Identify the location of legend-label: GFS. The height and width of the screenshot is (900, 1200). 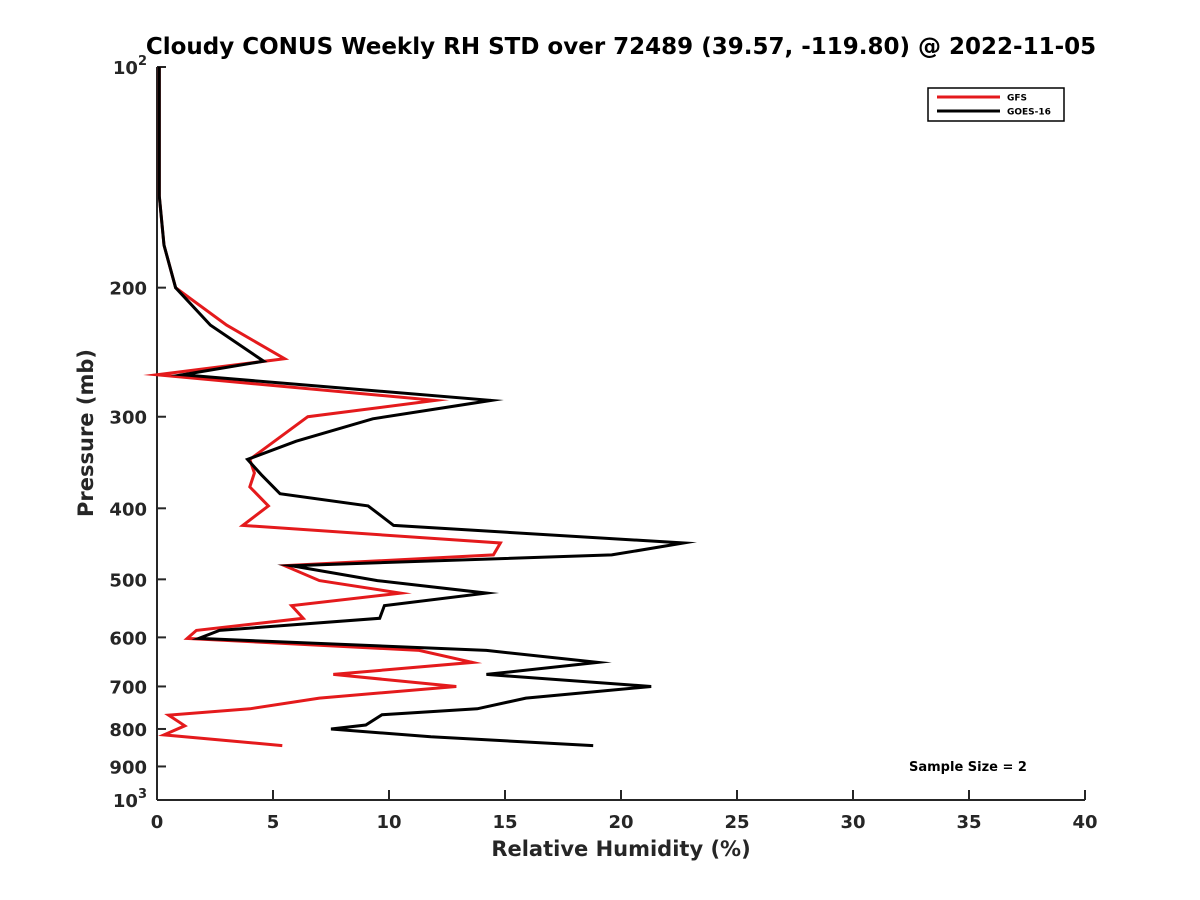
(1017, 99).